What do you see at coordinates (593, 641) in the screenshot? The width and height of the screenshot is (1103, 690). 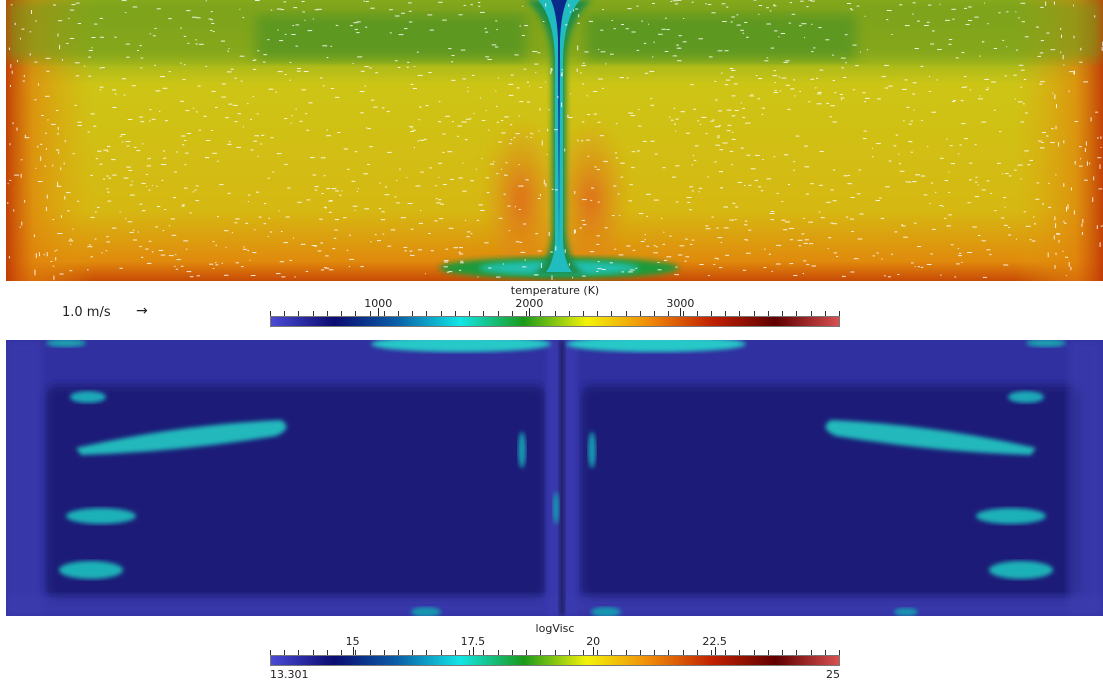 I see `colorbar-tick-label: 20` at bounding box center [593, 641].